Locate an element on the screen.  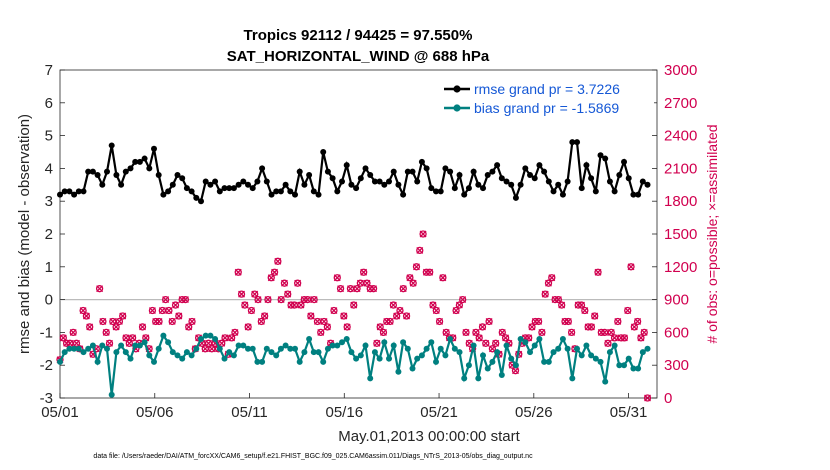
legend-box is located at coordinates (547, 96).